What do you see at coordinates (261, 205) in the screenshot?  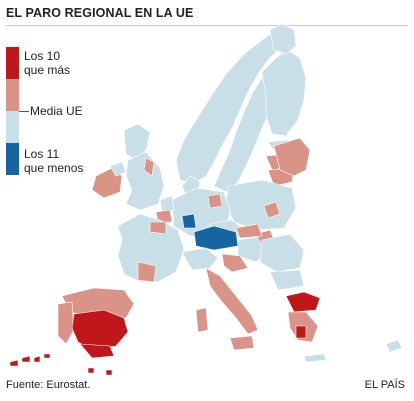 I see `region-poland` at bounding box center [261, 205].